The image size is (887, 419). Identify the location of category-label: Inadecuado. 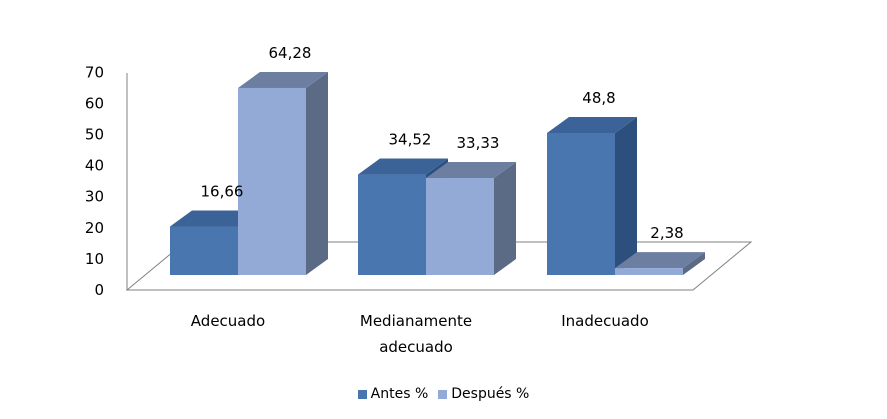
(605, 321).